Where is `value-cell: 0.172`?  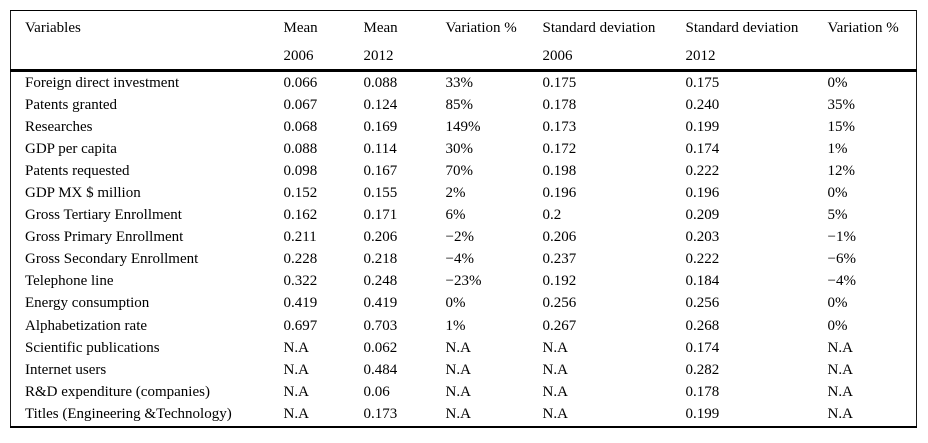 value-cell: 0.172 is located at coordinates (559, 148).